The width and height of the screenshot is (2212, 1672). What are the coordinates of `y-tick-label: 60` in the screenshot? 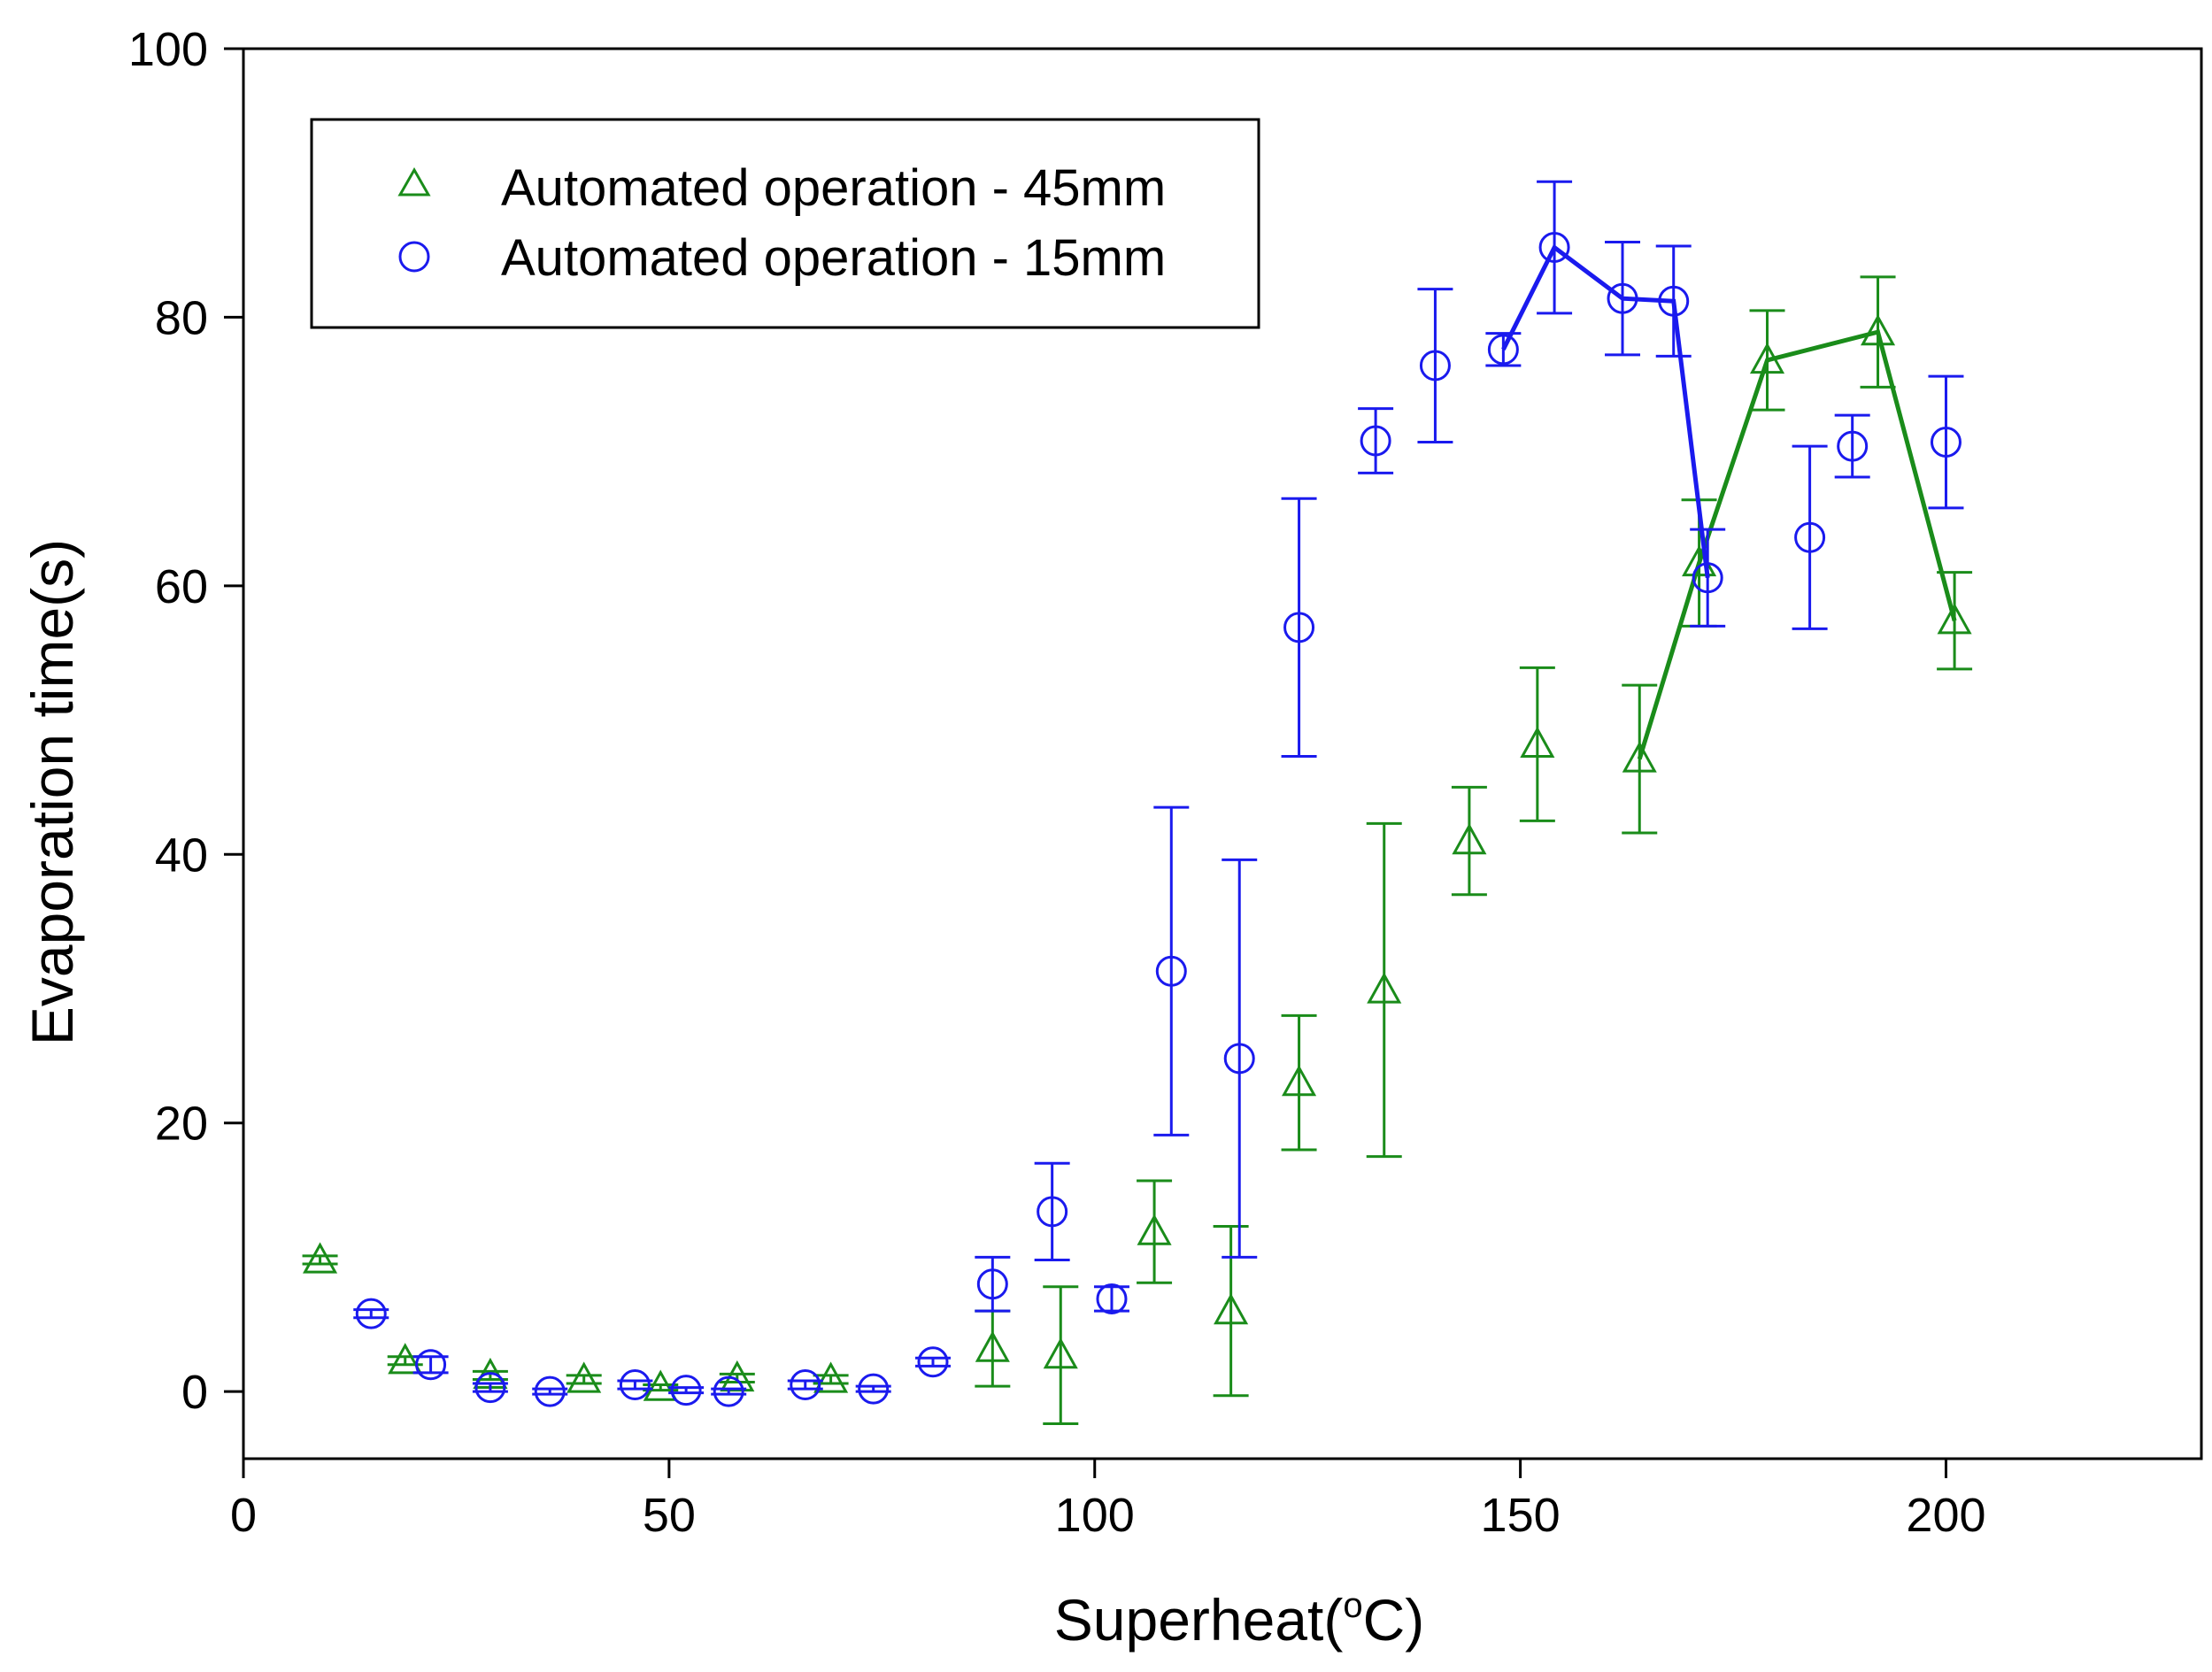 It's located at (181, 586).